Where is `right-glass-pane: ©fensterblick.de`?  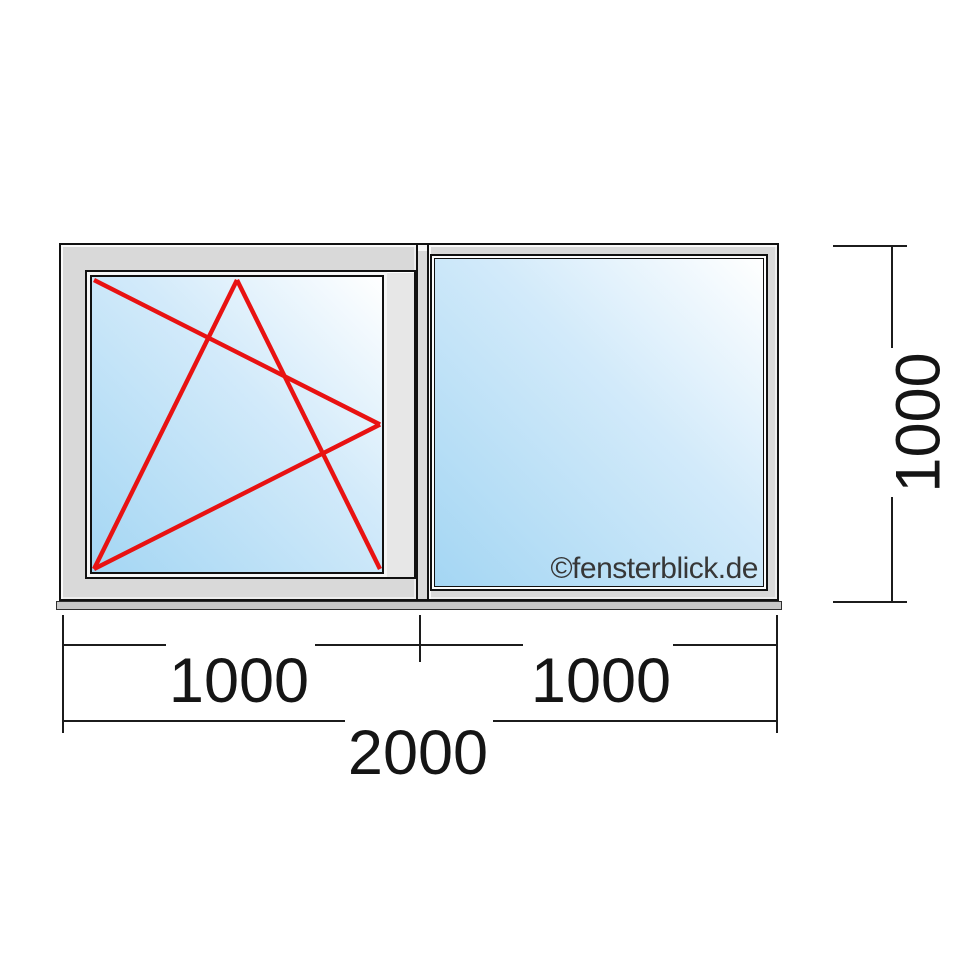 right-glass-pane: ©fensterblick.de is located at coordinates (599, 422).